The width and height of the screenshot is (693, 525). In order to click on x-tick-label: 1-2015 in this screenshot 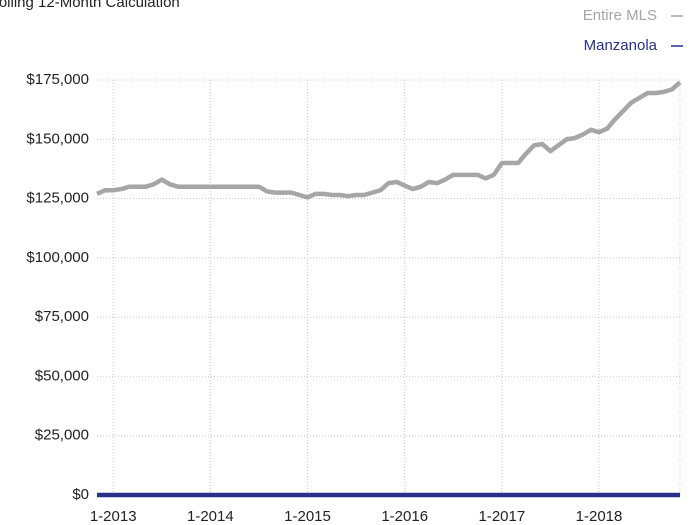, I will do `click(307, 516)`.